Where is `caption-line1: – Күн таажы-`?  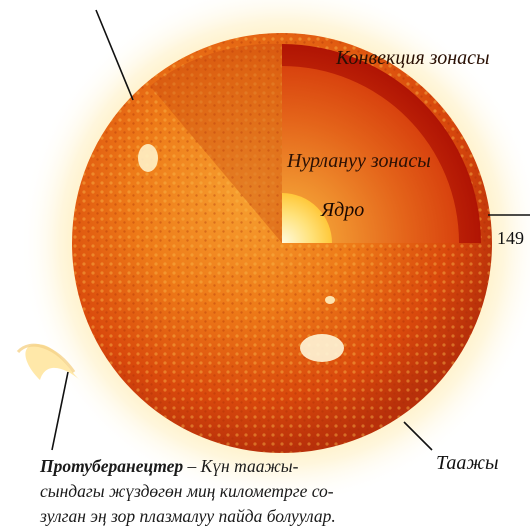
caption-line1: – Күн таажы- is located at coordinates (241, 466).